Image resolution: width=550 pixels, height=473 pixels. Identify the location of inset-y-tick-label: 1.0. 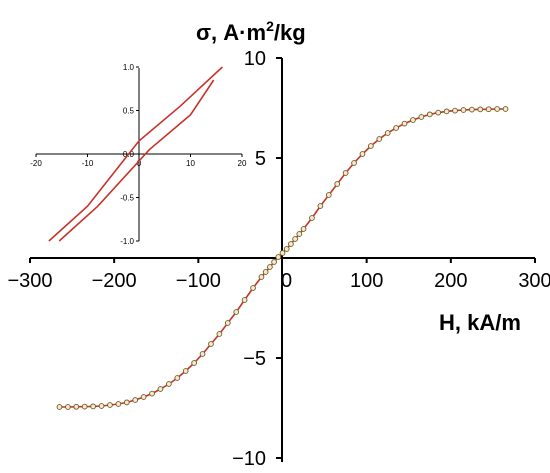
(129, 67).